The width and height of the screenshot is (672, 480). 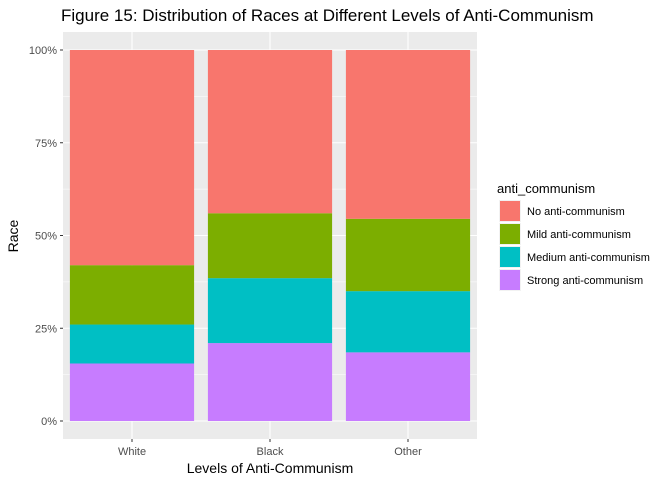 I want to click on y-tick-label: 0%, so click(x=49, y=422).